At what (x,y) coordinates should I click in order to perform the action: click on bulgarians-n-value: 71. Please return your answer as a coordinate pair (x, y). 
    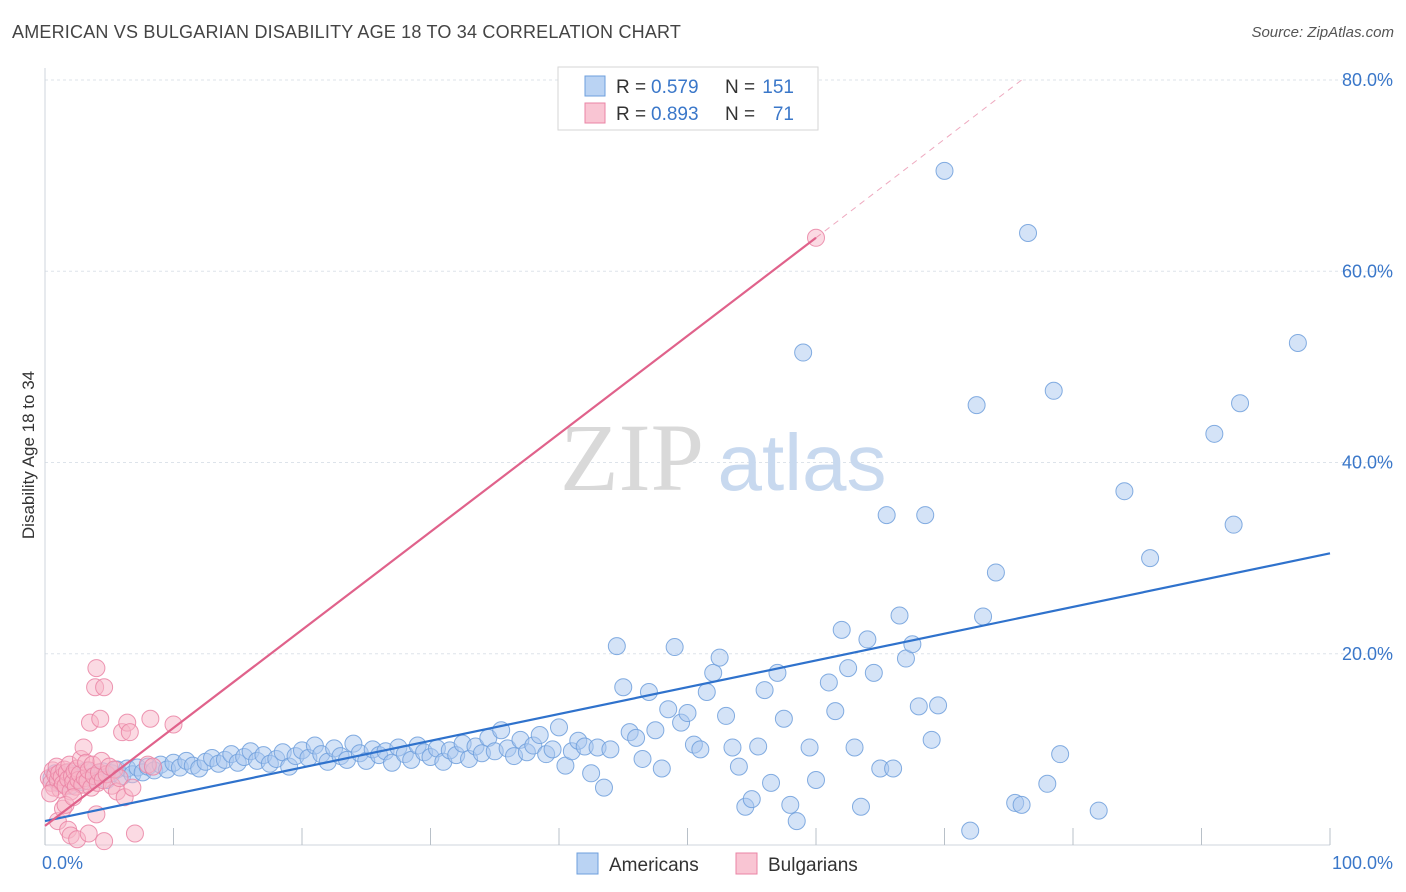
    Looking at the image, I should click on (783, 114).